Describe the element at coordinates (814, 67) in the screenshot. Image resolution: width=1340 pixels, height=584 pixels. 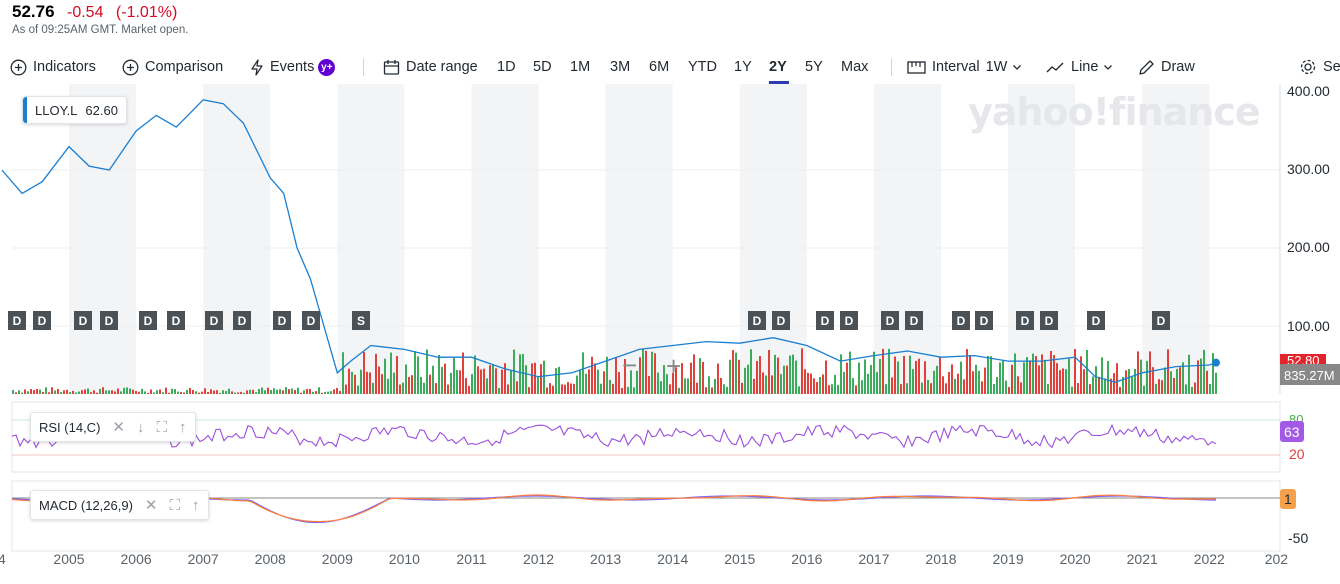
I see `range-5y: 5Y` at that location.